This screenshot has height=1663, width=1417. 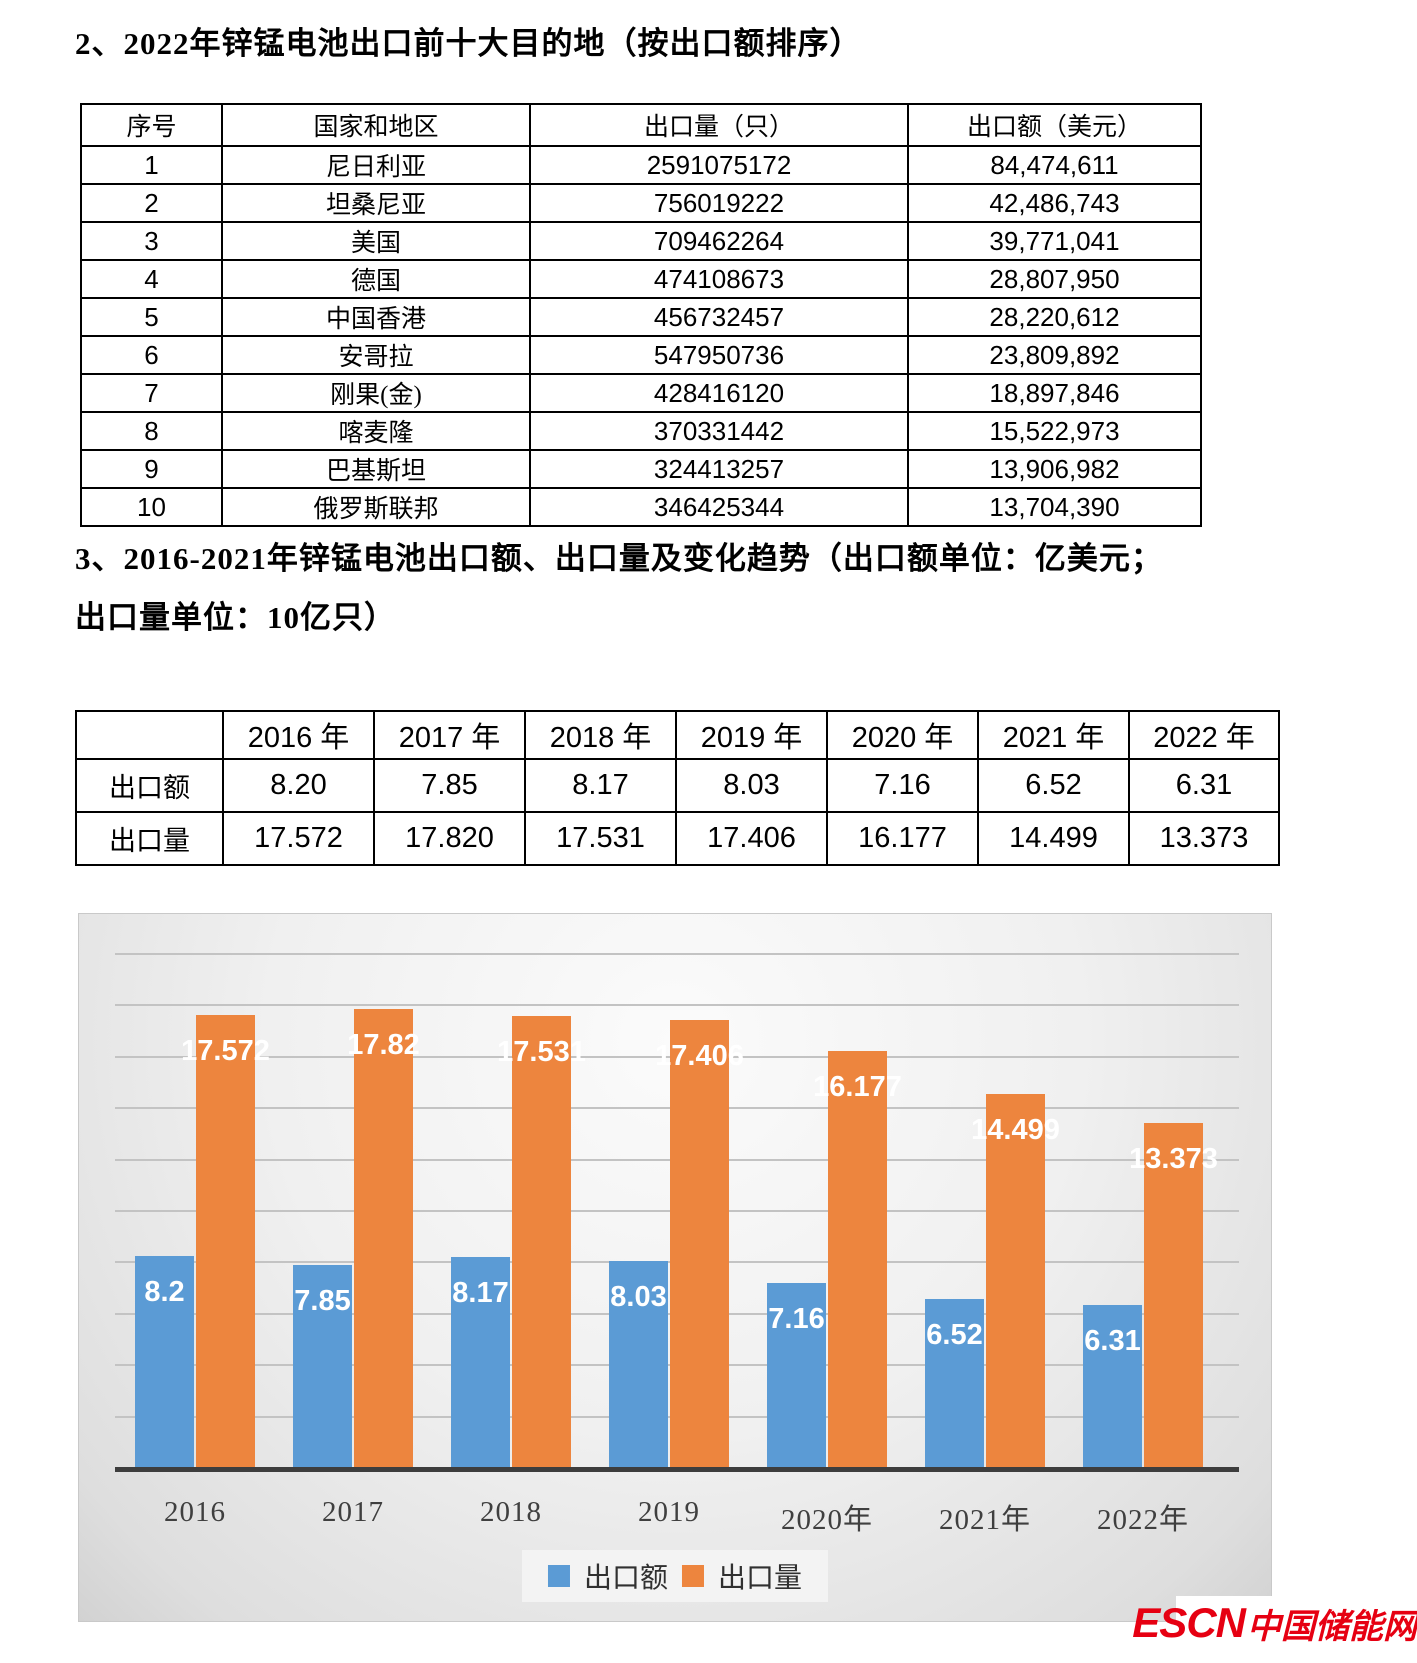 I want to click on table-cell: 中国香港, so click(x=376, y=317).